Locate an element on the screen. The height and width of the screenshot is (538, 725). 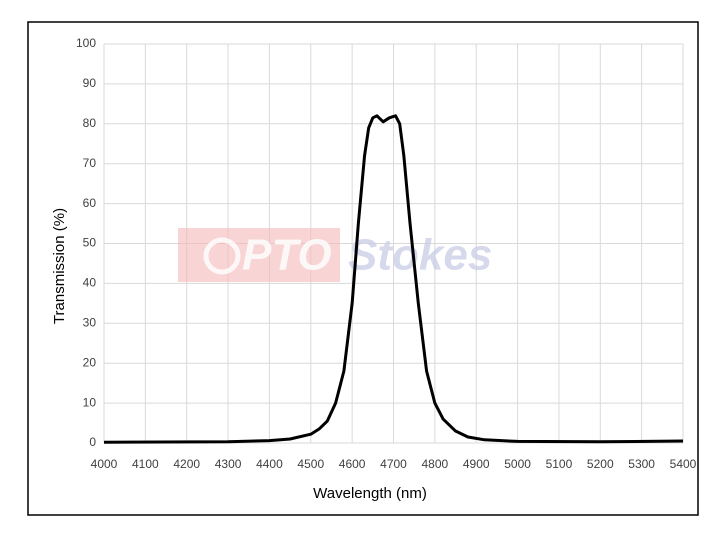
y-tick-label: 30 is located at coordinates (90, 322).